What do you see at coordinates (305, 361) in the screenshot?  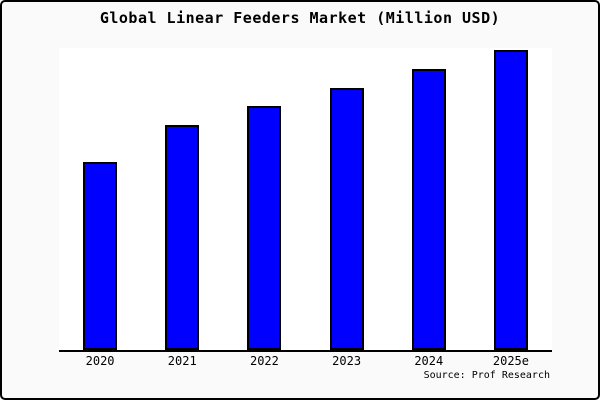 I see `x-axis-labels: 2020 2021 2022 2023 2024 2025e` at bounding box center [305, 361].